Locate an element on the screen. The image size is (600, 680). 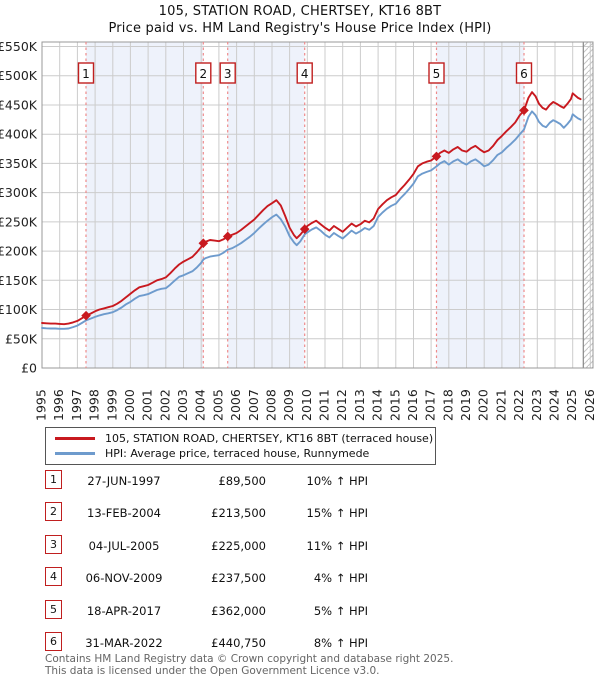
x-tick-label: 2015 is located at coordinates (394, 405).